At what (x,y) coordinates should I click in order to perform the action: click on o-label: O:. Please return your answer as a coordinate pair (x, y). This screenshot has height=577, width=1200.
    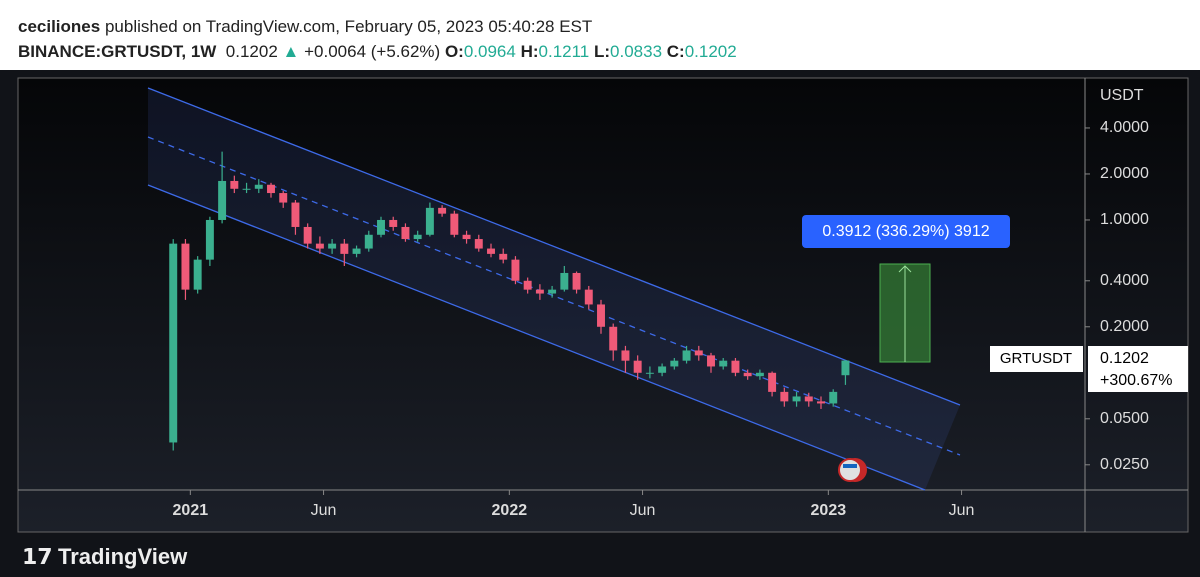
    Looking at the image, I should click on (454, 51).